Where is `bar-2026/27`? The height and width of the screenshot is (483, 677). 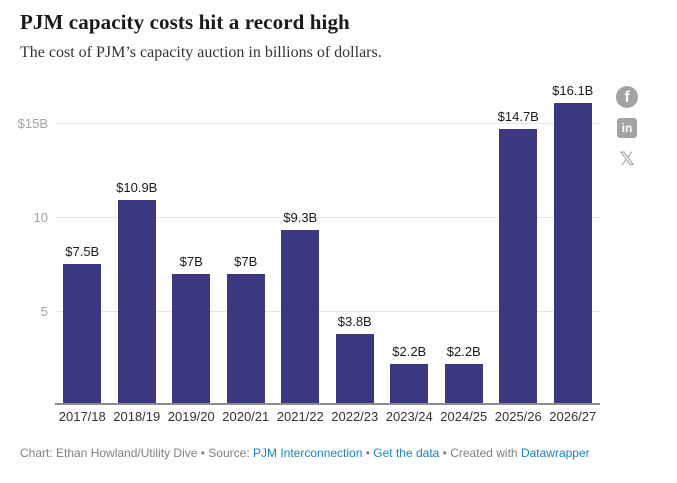 bar-2026/27 is located at coordinates (572, 253).